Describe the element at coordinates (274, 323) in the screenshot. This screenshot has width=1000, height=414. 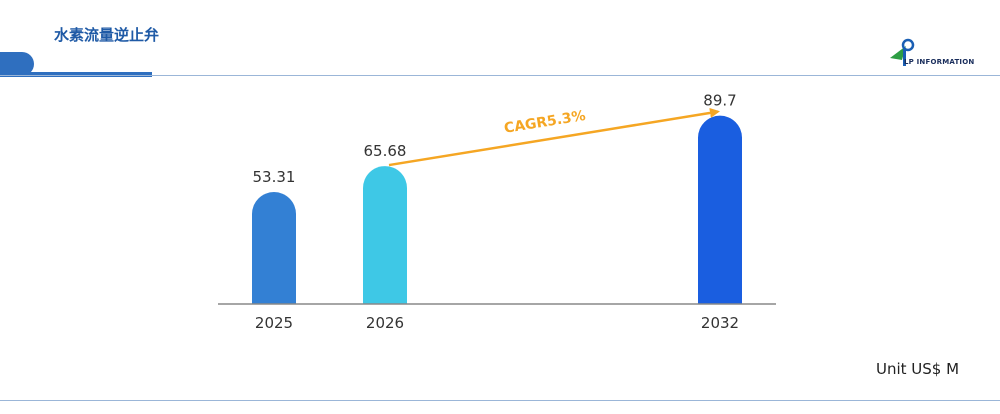
I see `category-label-2025: 2025` at that location.